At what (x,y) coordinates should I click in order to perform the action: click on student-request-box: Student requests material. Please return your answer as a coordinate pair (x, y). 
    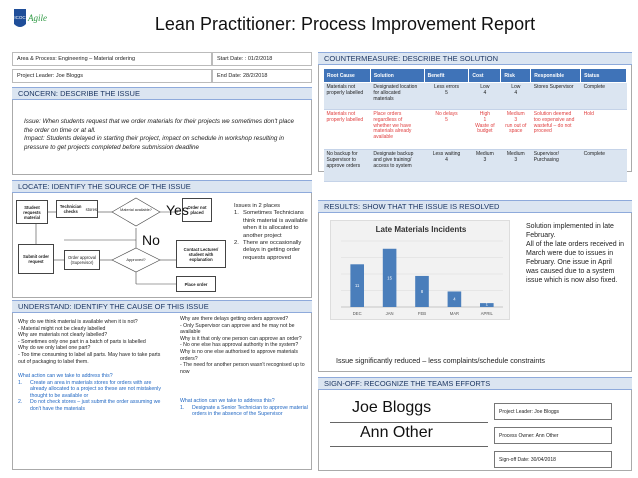
    Looking at the image, I should click on (32, 212).